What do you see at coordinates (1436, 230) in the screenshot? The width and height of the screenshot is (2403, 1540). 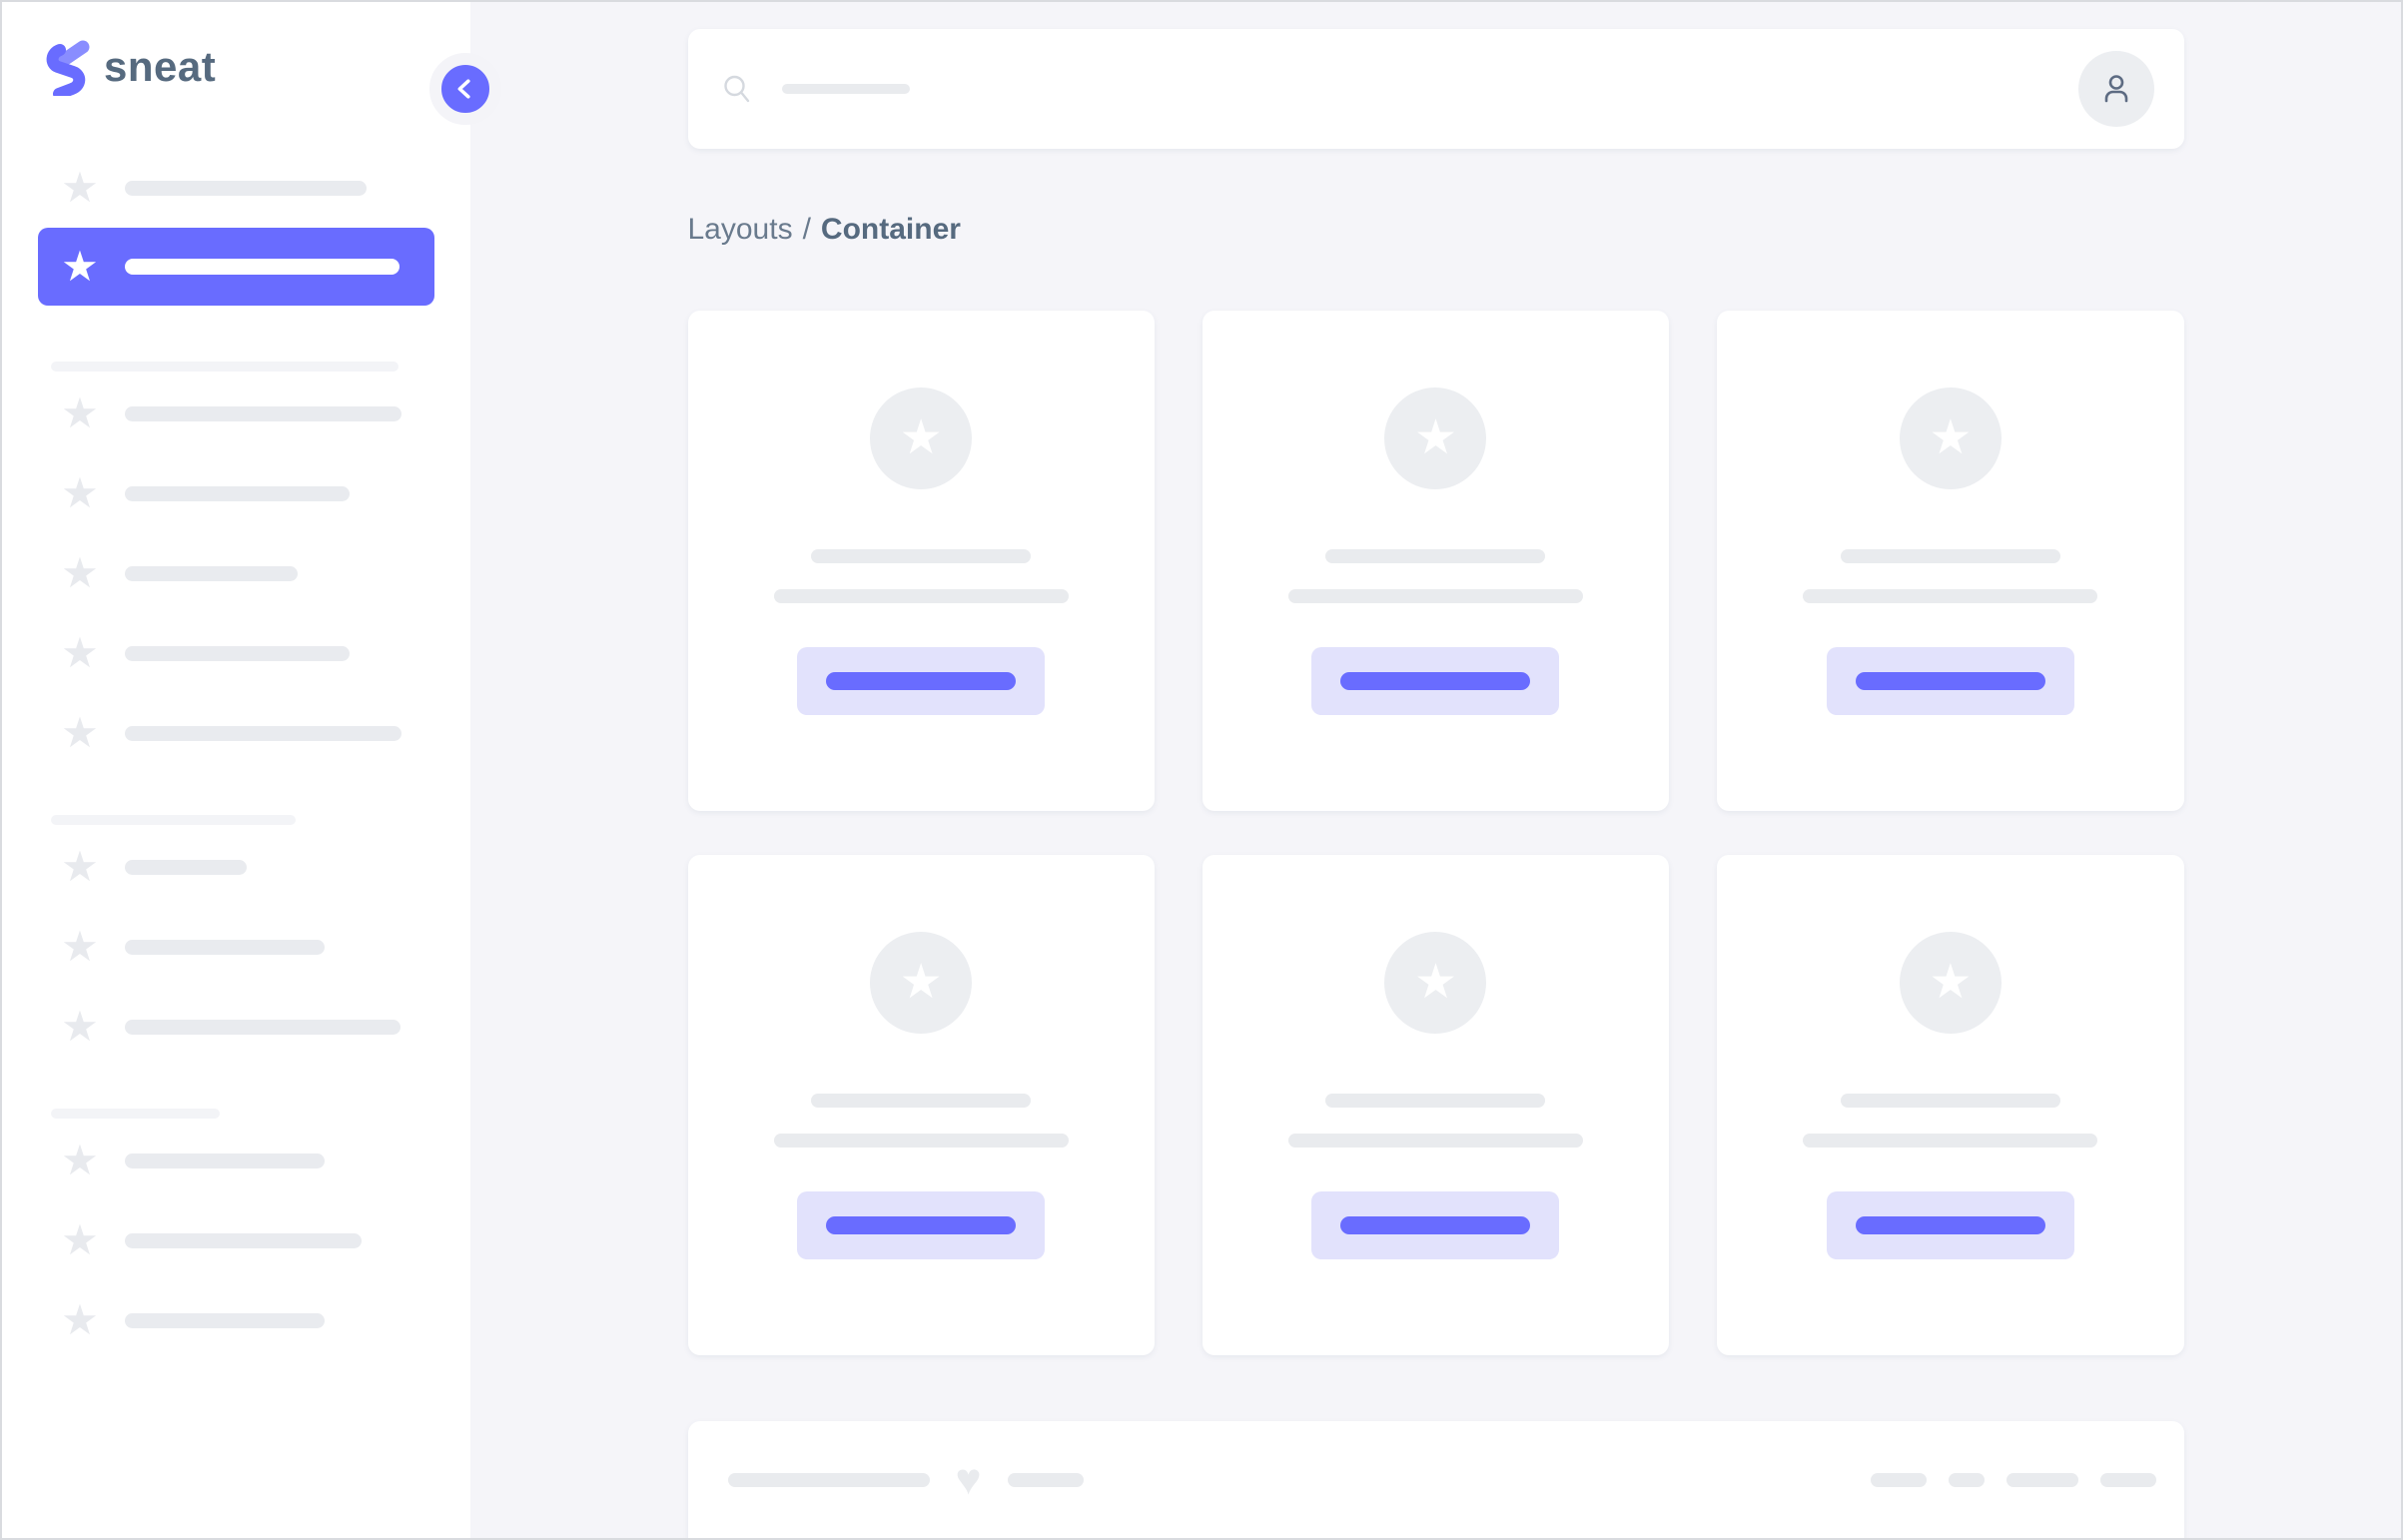 I see `breadcrumb: Layouts / Container` at bounding box center [1436, 230].